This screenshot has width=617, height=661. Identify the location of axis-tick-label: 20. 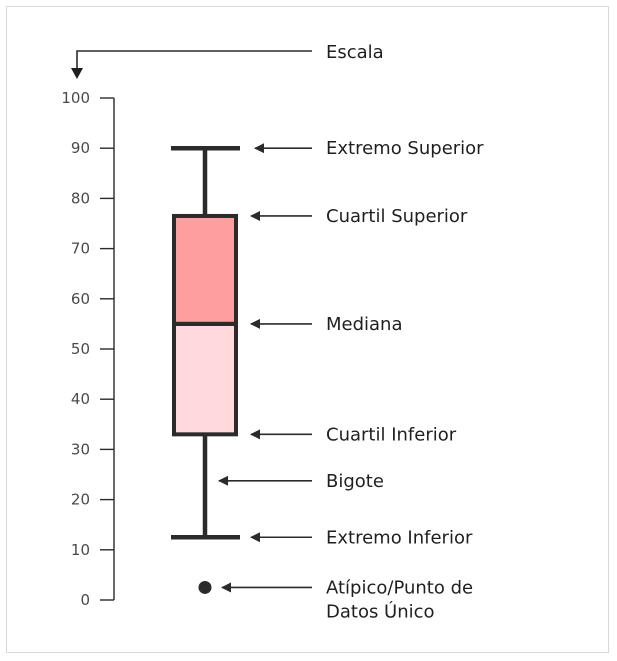
(80, 500).